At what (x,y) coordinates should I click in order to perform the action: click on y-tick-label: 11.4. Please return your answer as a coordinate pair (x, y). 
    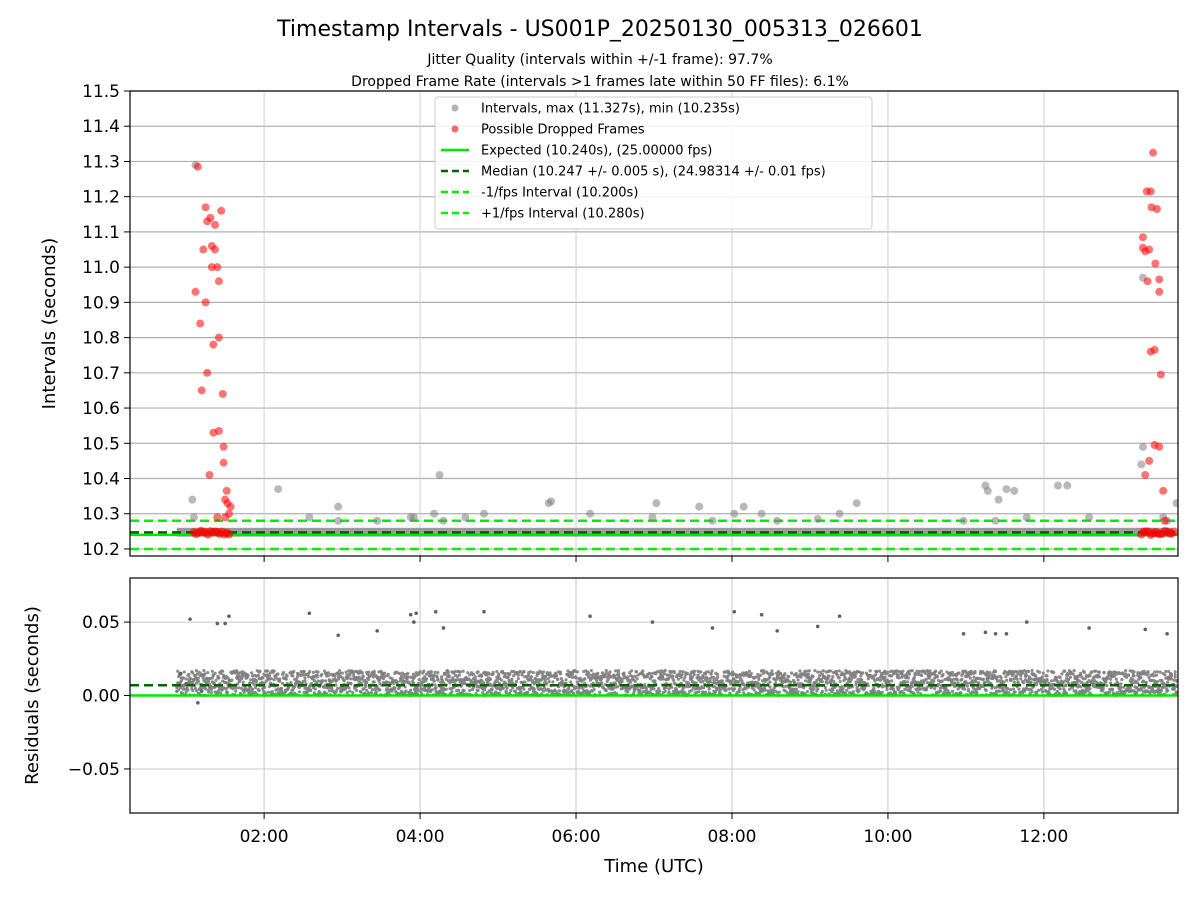
    Looking at the image, I should click on (101, 127).